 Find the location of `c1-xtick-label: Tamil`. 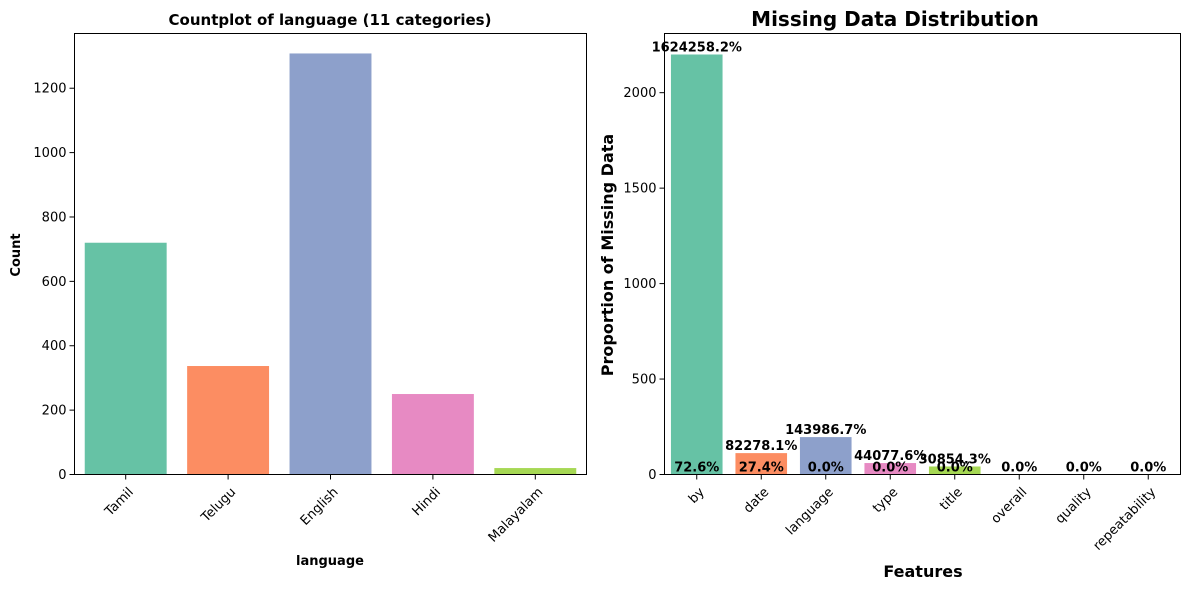

c1-xtick-label: Tamil is located at coordinates (119, 502).